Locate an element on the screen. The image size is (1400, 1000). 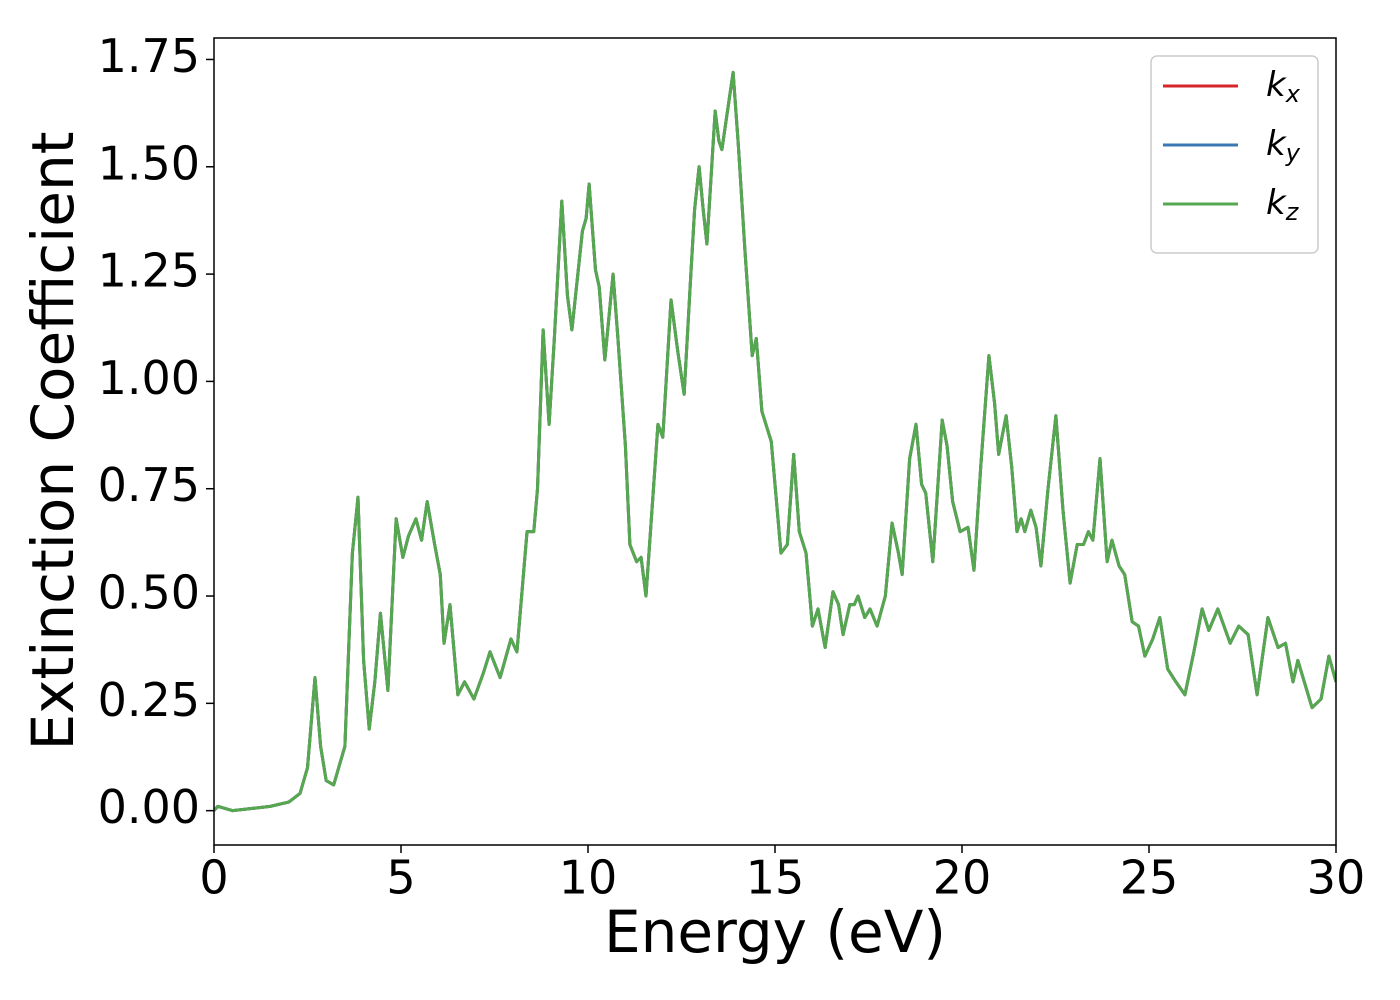
legend-label: ky is located at coordinates (1283, 146).